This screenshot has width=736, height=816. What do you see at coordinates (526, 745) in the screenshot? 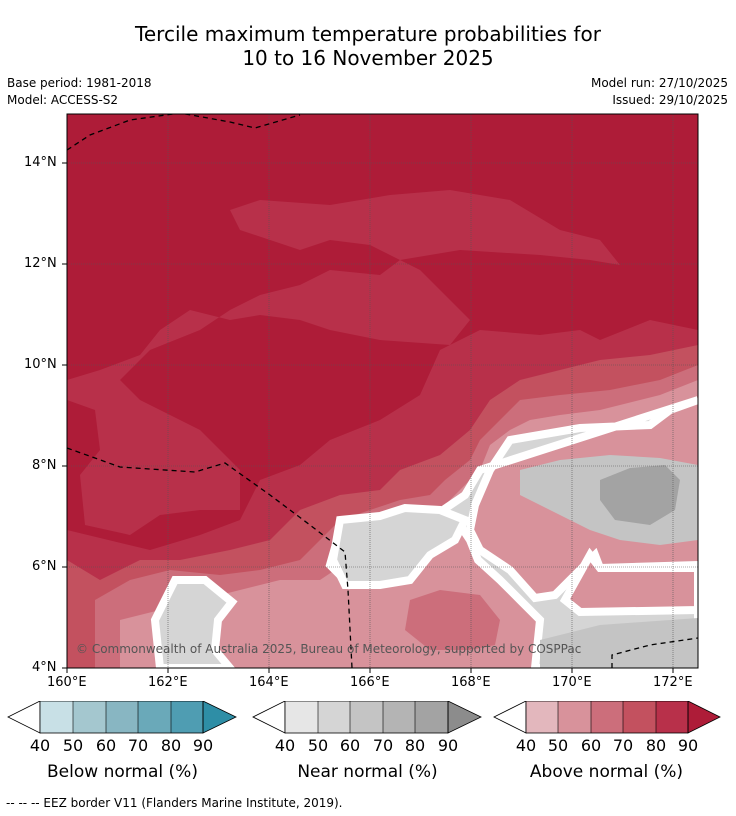
I see `legend-above-tick: 40` at bounding box center [526, 745].